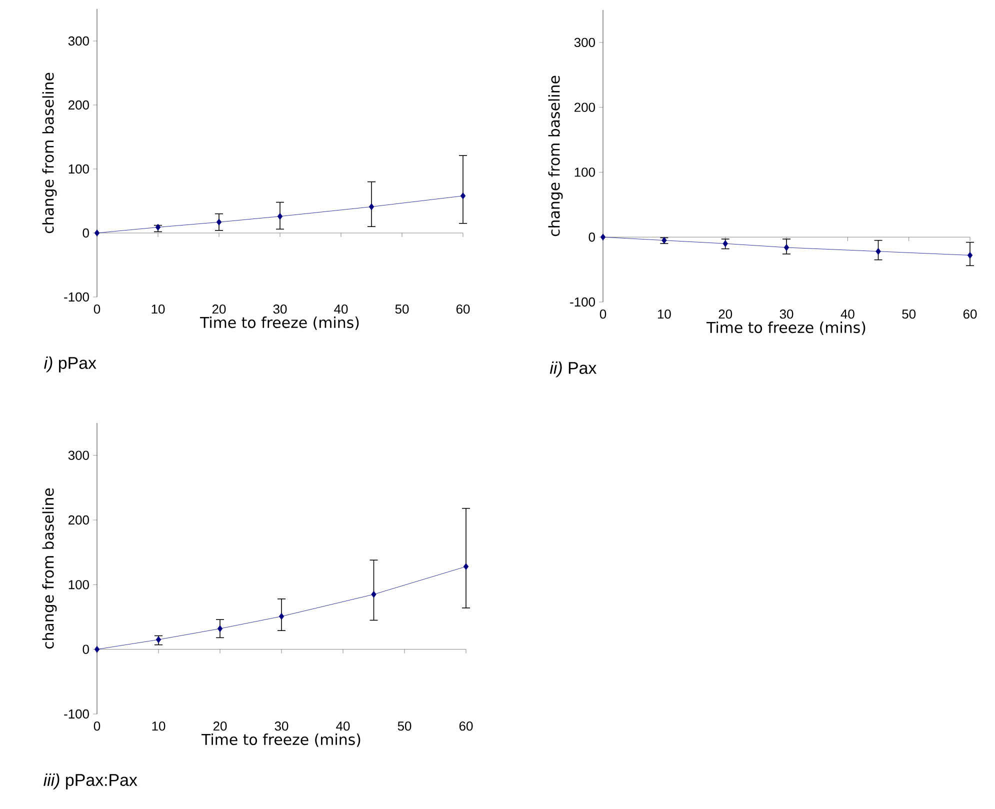 This screenshot has height=809, width=995. Describe the element at coordinates (91, 782) in the screenshot. I see `text: iii) pPax:Pax` at that location.